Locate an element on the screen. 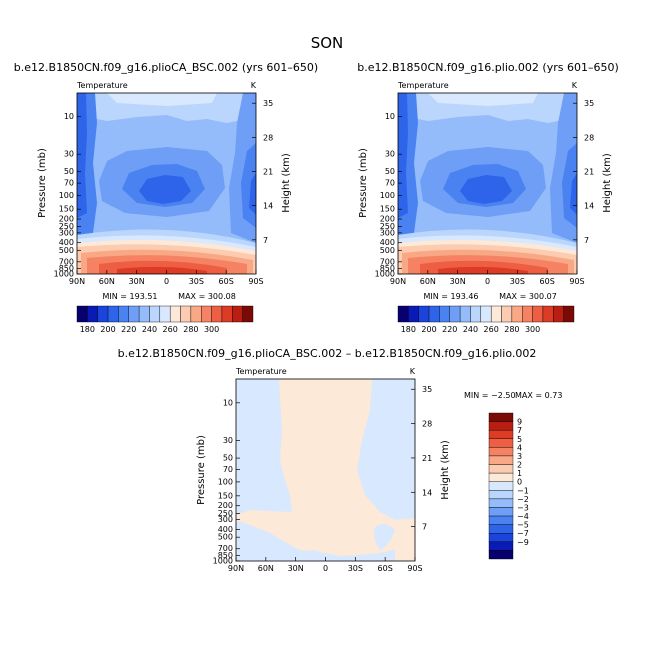 The width and height of the screenshot is (654, 658). colorbar-label: −5 is located at coordinates (523, 525).